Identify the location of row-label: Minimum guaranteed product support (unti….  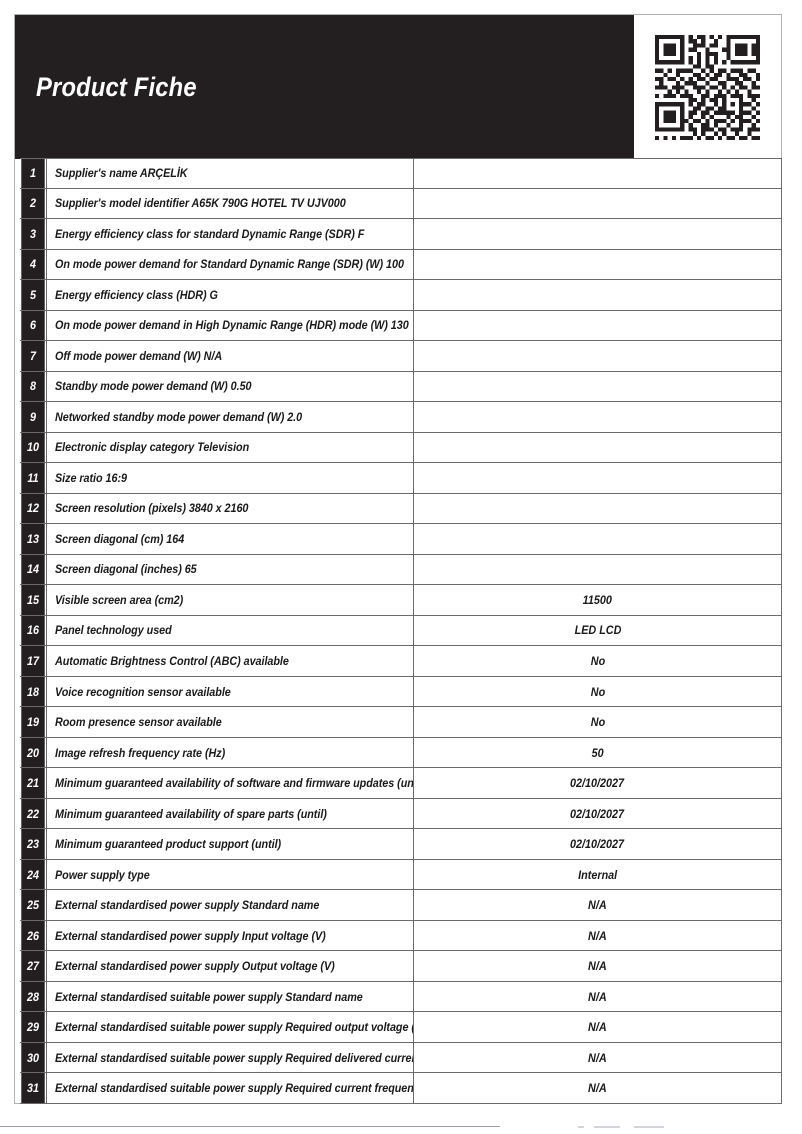
(168, 844).